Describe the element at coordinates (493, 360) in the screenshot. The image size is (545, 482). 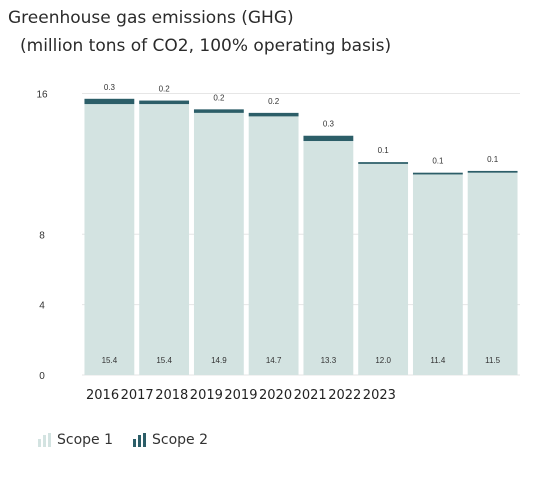
I see `data-label-scope1: 11.5` at that location.